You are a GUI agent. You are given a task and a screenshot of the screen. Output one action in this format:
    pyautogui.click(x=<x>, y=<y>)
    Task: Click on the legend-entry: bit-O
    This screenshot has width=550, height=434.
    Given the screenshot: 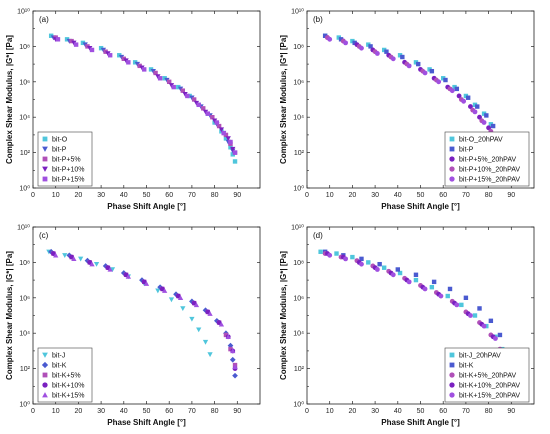 What is the action you would take?
    pyautogui.click(x=60, y=140)
    